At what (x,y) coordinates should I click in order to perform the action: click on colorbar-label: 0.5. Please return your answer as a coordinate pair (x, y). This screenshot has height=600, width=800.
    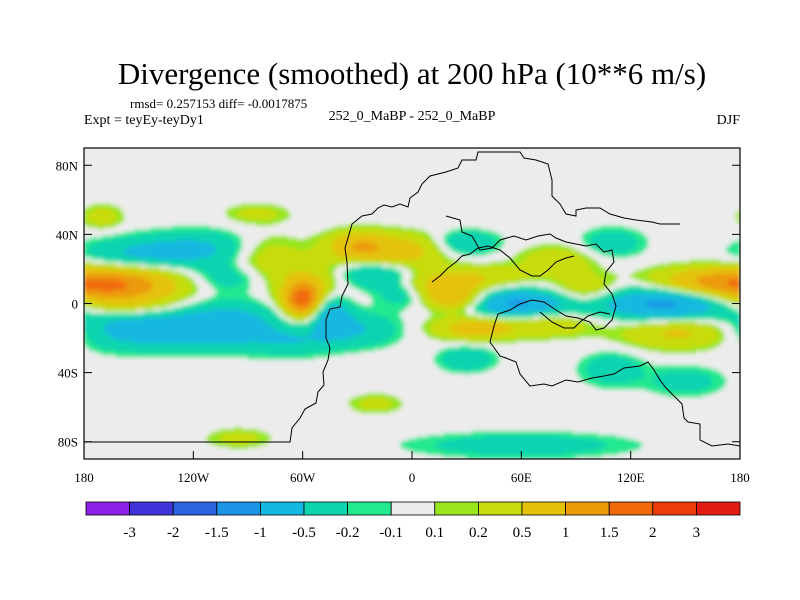
    Looking at the image, I should click on (522, 533).